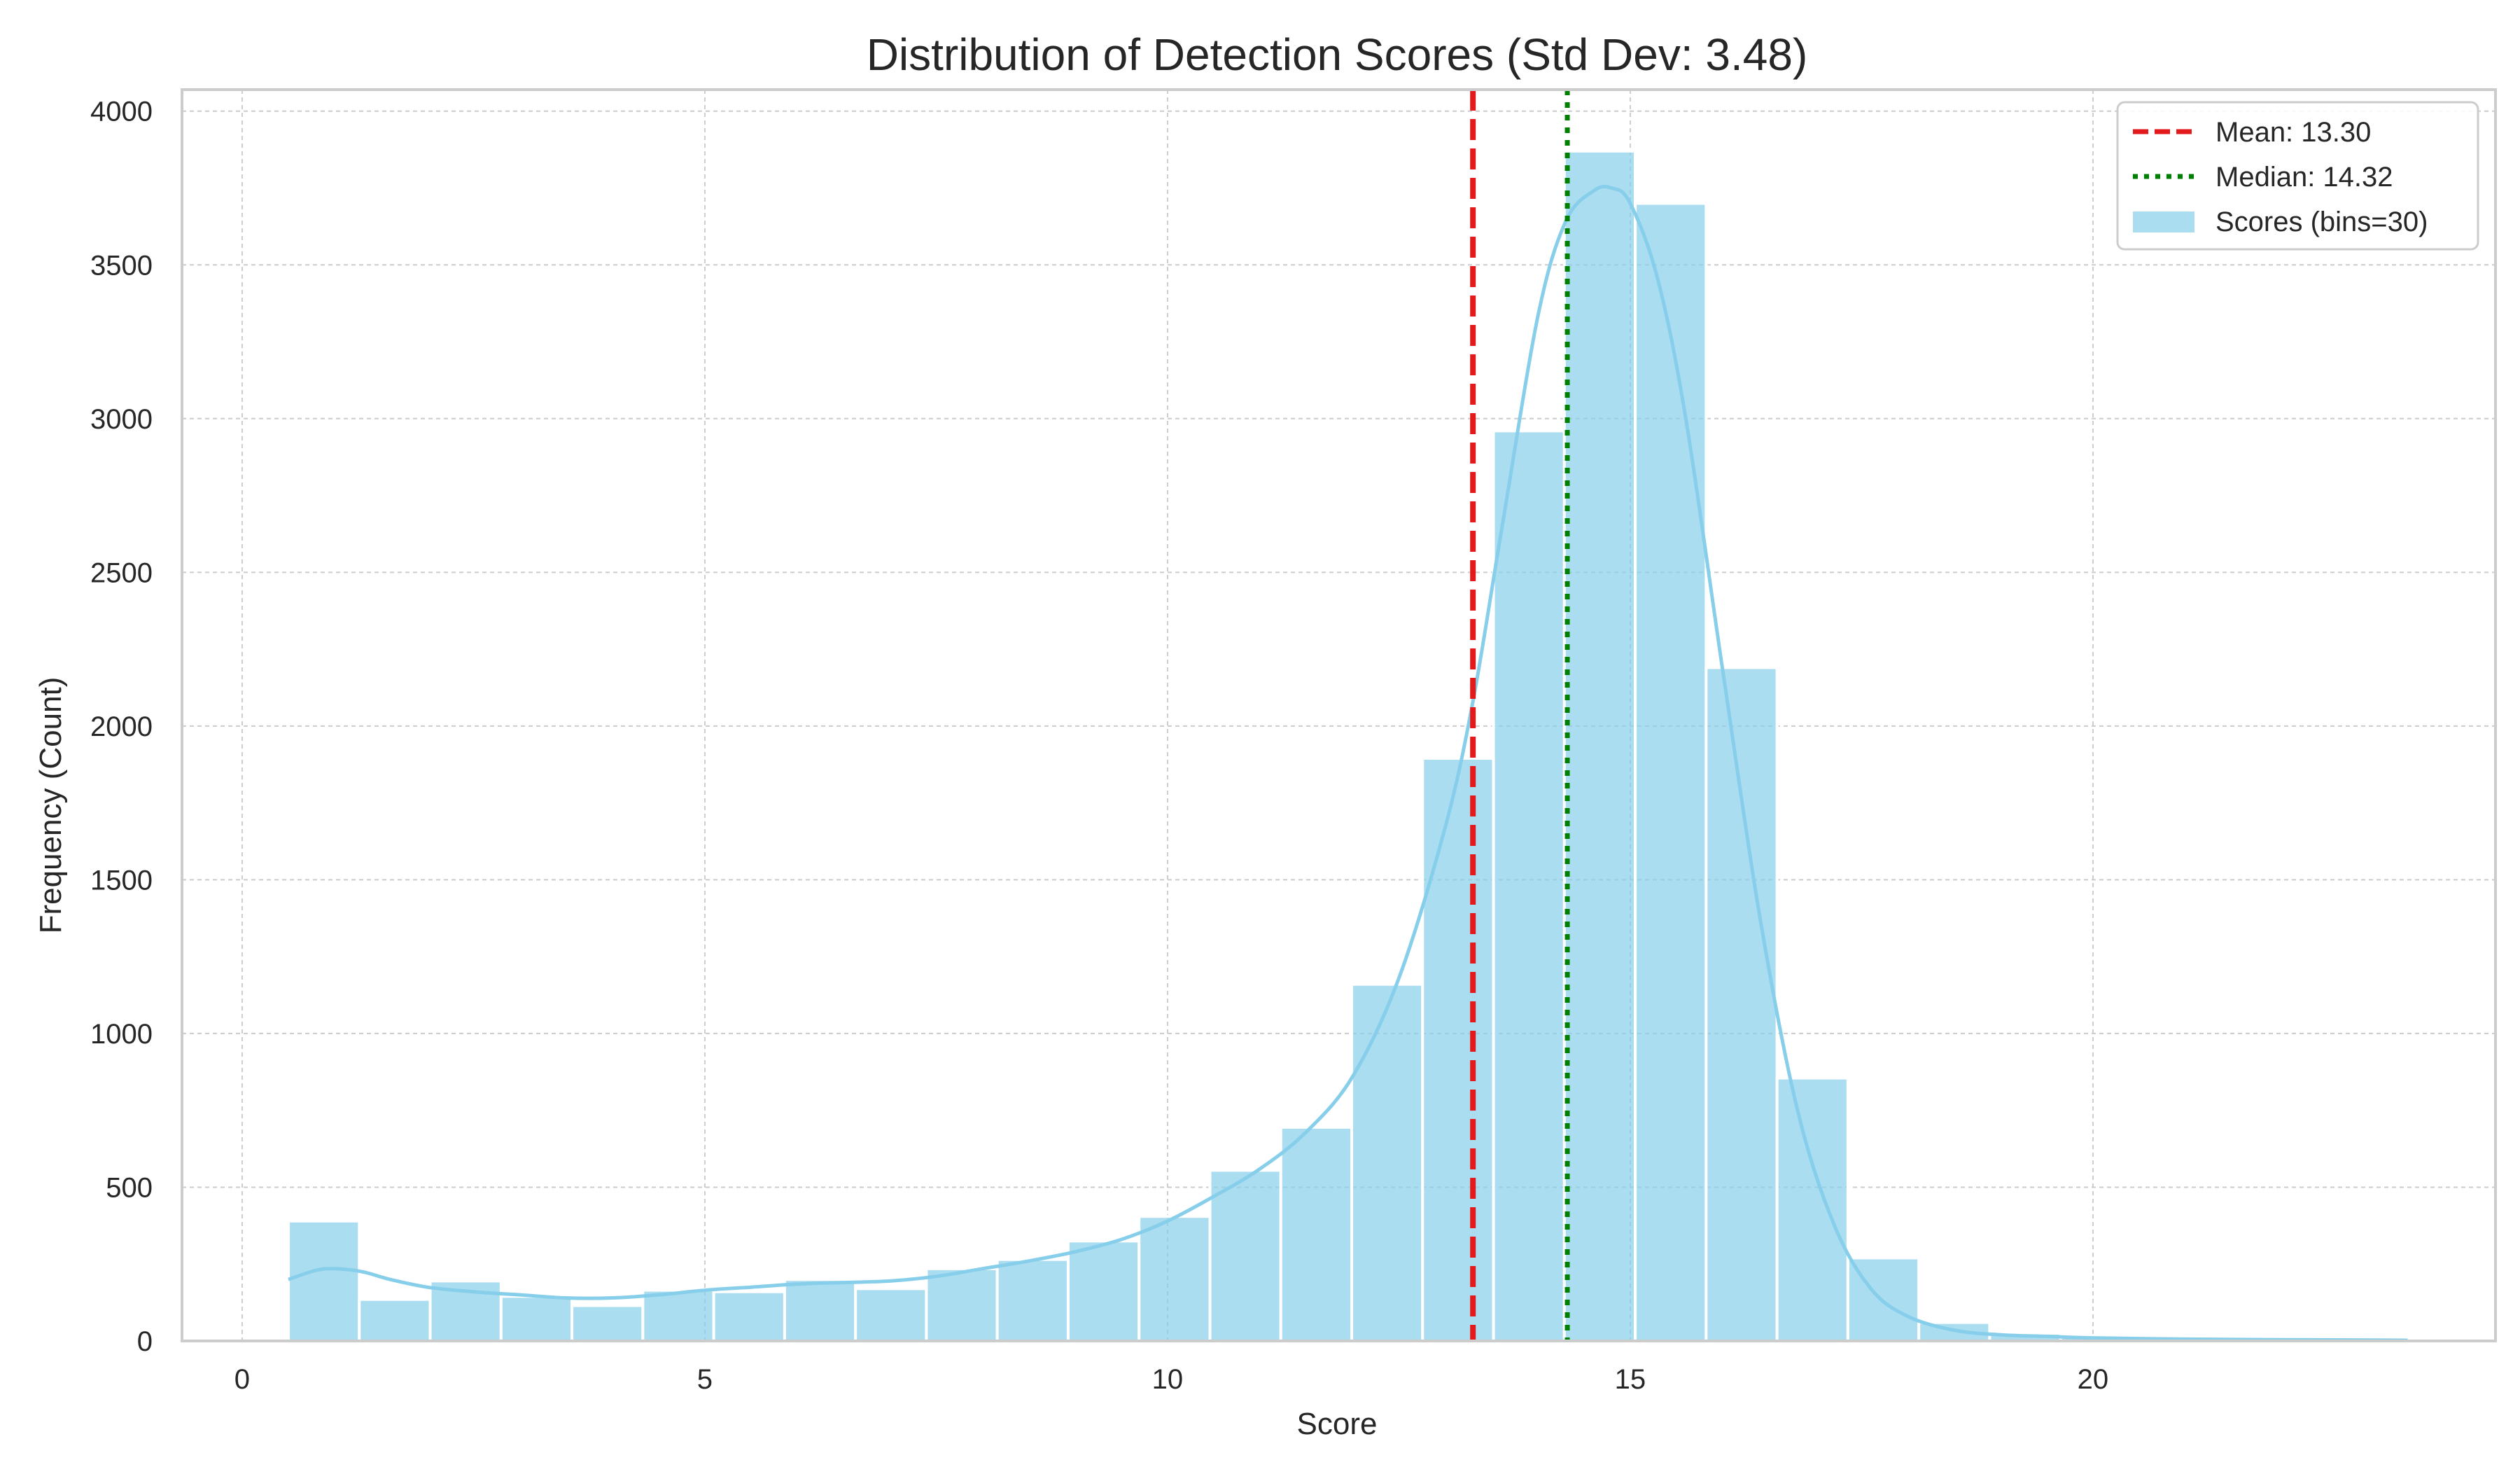 This screenshot has height=1474, width=2520. What do you see at coordinates (2293, 132) in the screenshot?
I see `legend-label: Mean: 13.30` at bounding box center [2293, 132].